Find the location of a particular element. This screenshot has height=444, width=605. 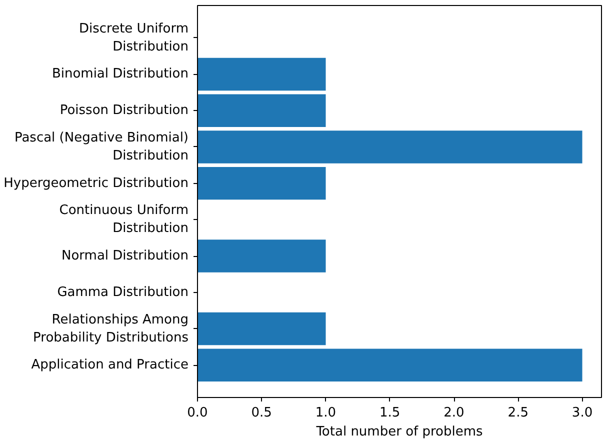

y-tick-label: Binomial Distribution is located at coordinates (120, 74).